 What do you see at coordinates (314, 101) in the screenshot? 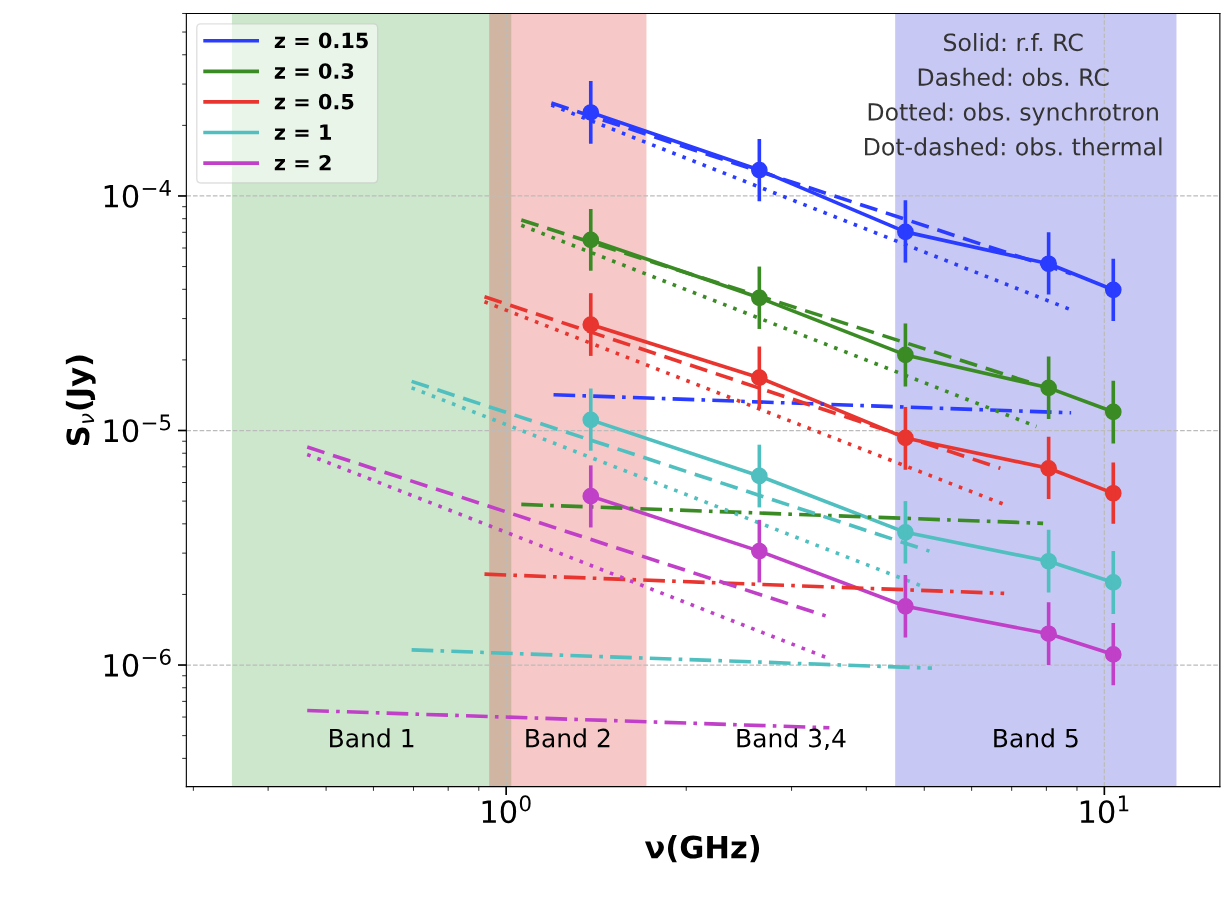
I see `legend-label: z = 0.5` at bounding box center [314, 101].